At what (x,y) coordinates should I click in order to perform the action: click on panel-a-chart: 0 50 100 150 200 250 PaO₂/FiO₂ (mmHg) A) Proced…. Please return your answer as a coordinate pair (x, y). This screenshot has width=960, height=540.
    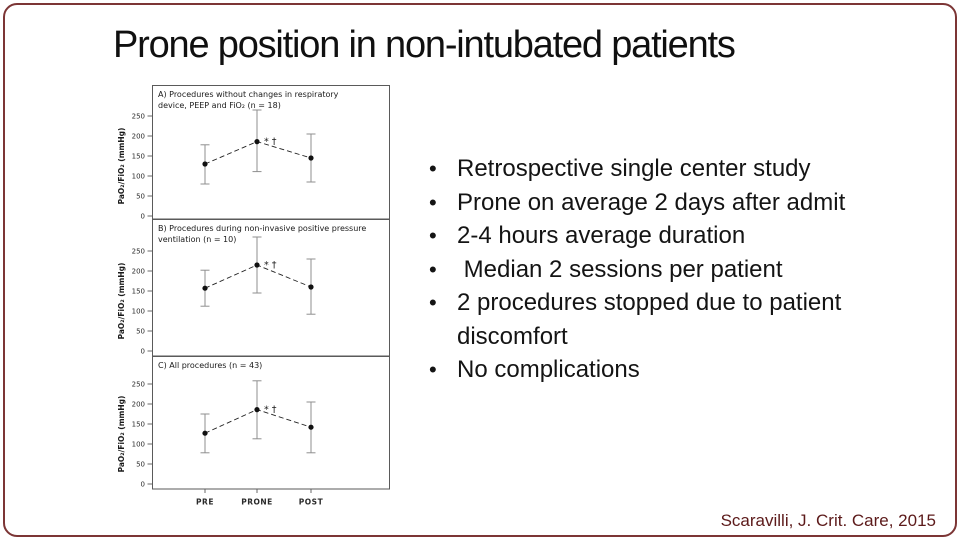
    Looking at the image, I should click on (253, 152).